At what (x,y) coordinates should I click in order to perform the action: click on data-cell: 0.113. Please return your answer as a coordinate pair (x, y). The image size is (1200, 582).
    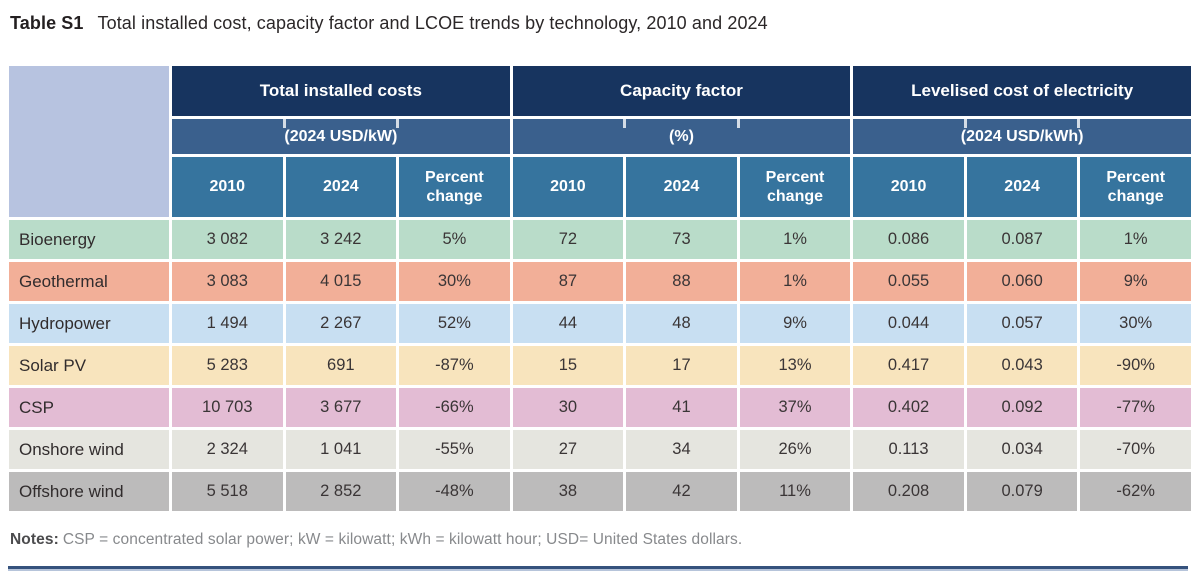
    Looking at the image, I should click on (908, 449).